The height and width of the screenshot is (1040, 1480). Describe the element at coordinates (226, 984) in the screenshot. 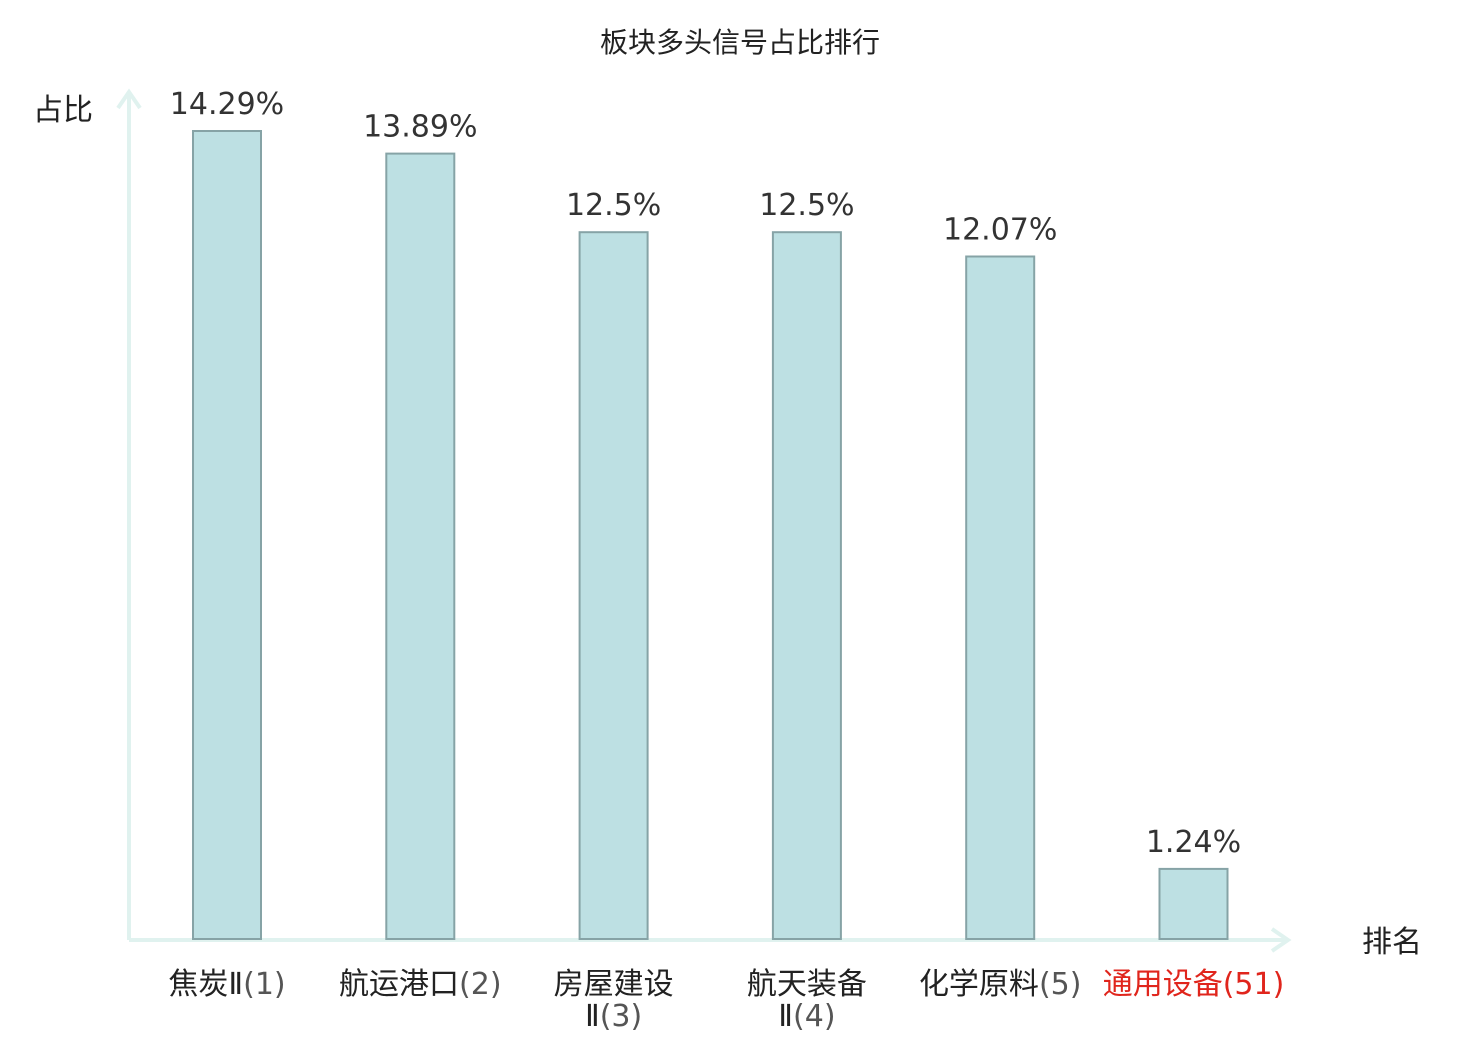

I see `category-label-1: 焦炭Ⅱ(1)` at that location.